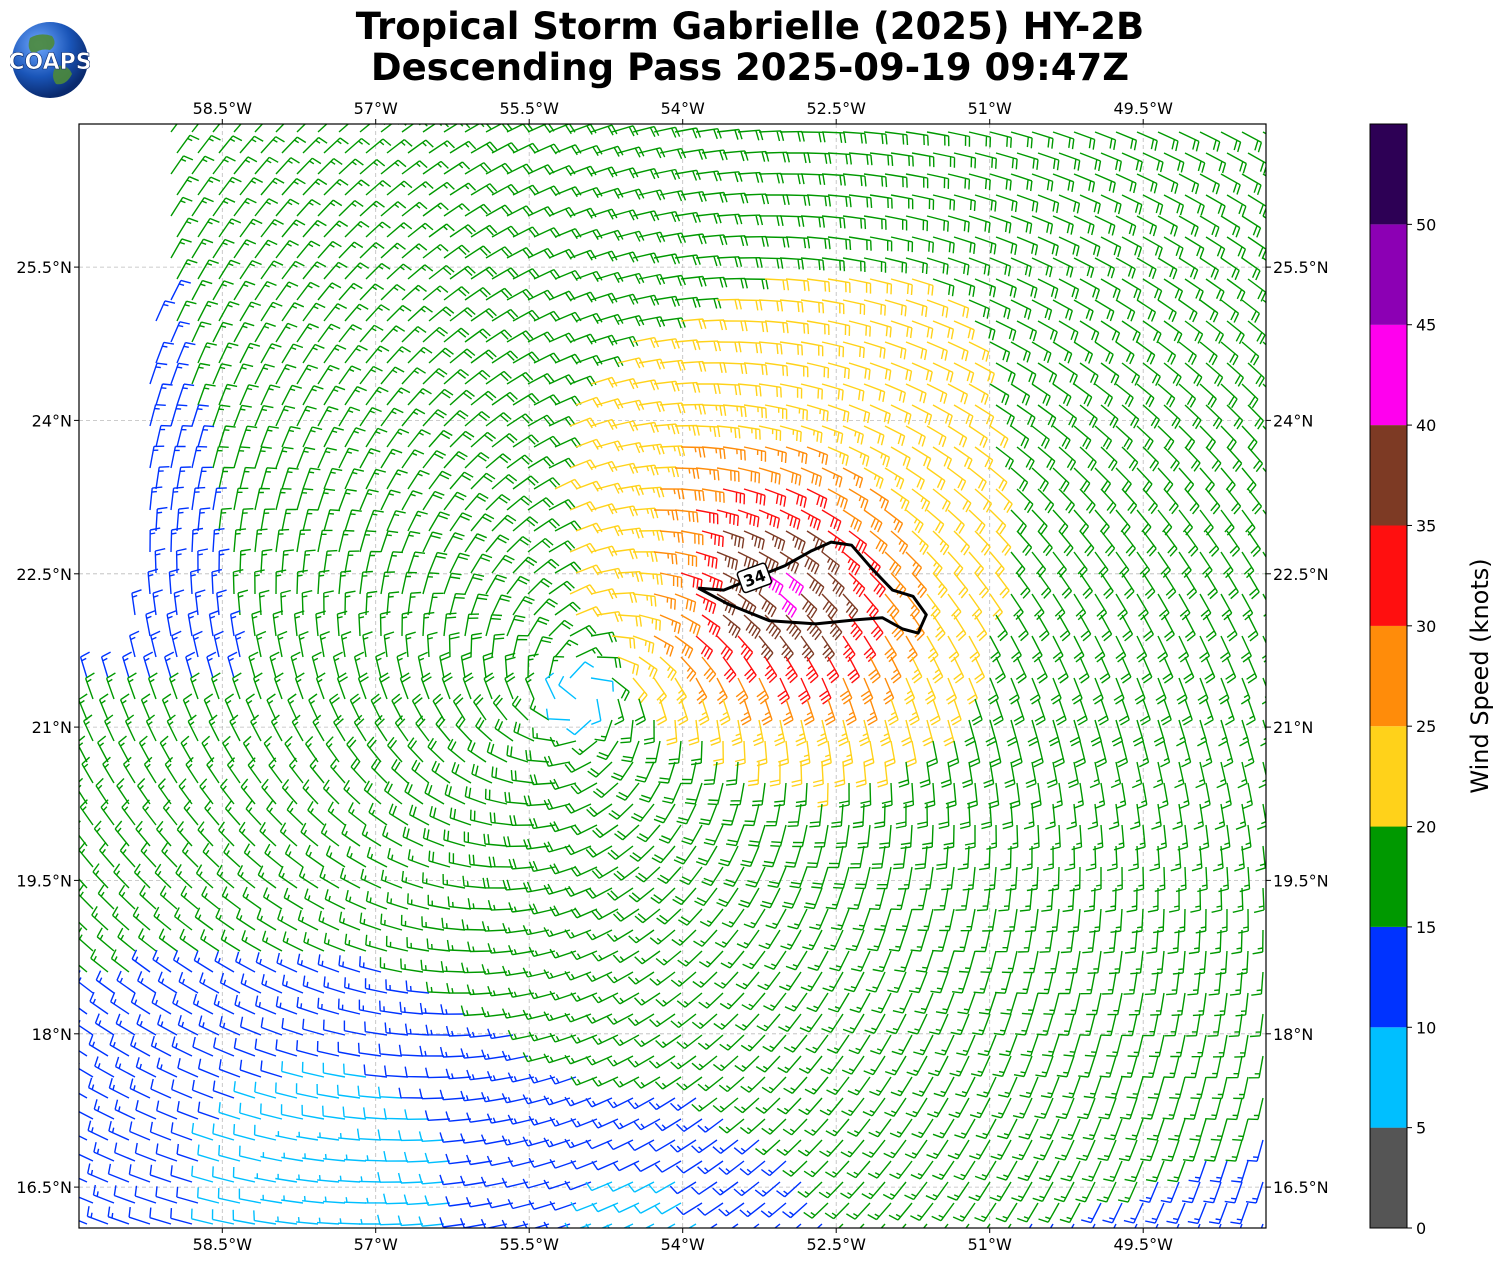 The image size is (1506, 1264). I want to click on lon-tick-label-top: 55.5°W, so click(529, 108).